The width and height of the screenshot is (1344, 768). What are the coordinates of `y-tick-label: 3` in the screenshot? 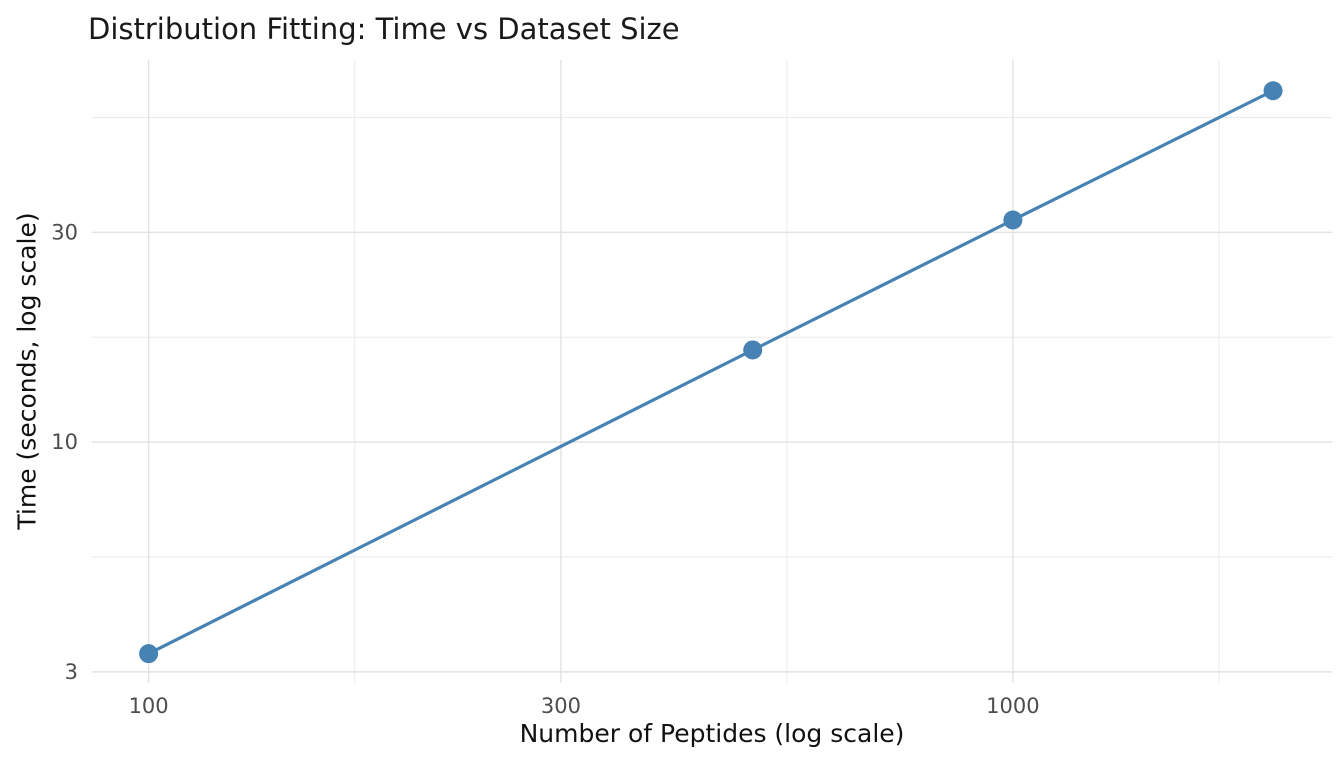 It's located at (71, 672).